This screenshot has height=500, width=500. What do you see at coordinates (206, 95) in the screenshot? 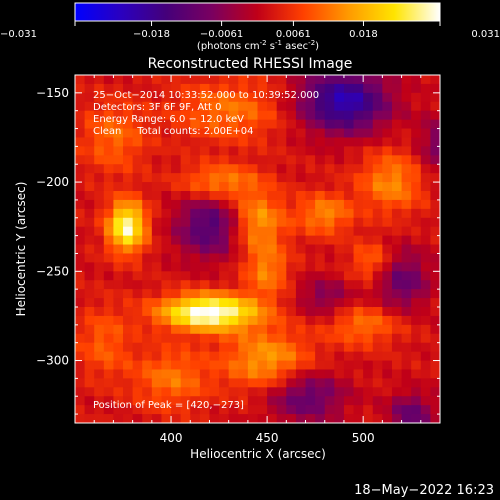
I see `annotation-line-1: 25−Oct−2014 10:33:52.000 to 10:39:52.000` at bounding box center [206, 95].